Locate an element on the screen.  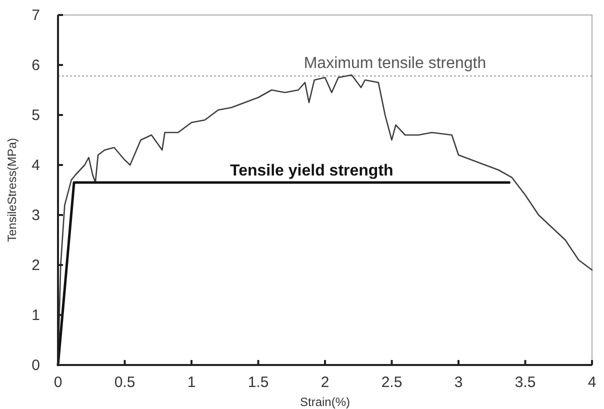
y-tick-label: 2 is located at coordinates (36, 265).